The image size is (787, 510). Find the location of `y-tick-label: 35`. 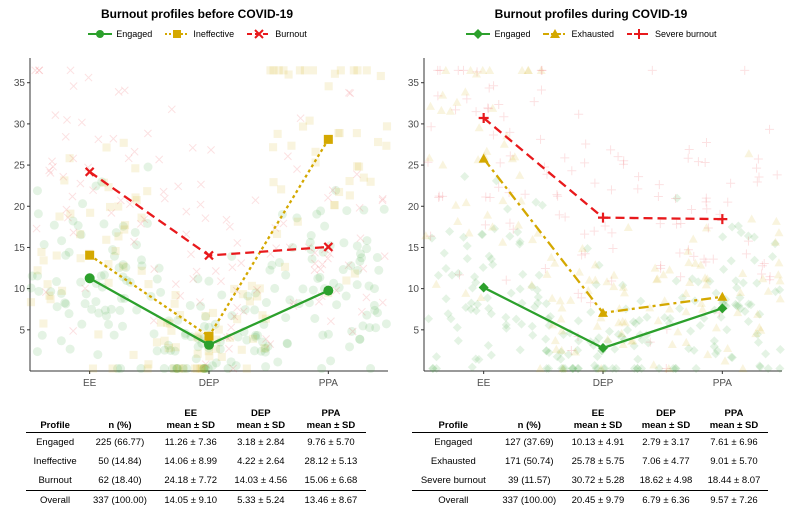

y-tick-label: 35 is located at coordinates (20, 83).